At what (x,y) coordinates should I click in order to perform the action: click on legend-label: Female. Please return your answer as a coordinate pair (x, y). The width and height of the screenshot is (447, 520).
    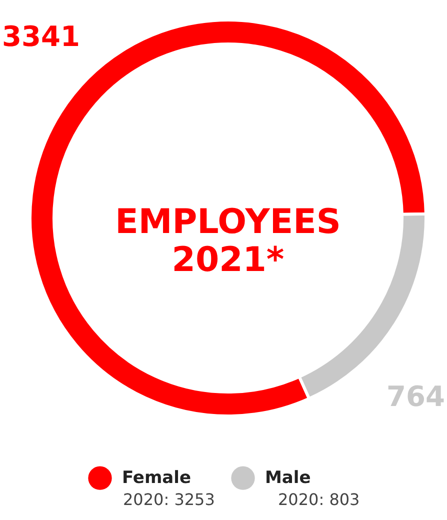
    Looking at the image, I should click on (156, 478).